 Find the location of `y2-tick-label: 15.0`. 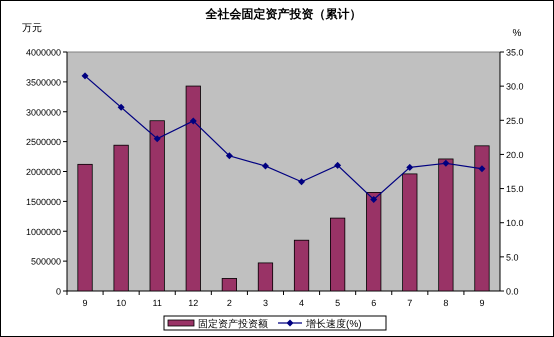

y2-tick-label: 15.0 is located at coordinates (515, 189).